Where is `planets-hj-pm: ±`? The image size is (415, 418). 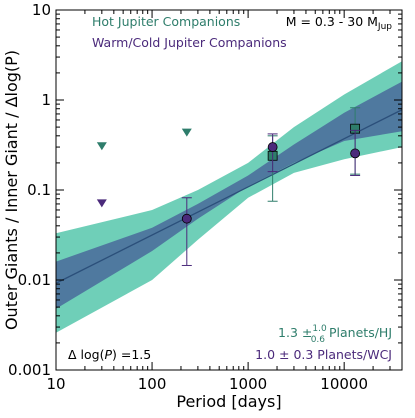
planets-hj-pm: ± is located at coordinates (307, 332).